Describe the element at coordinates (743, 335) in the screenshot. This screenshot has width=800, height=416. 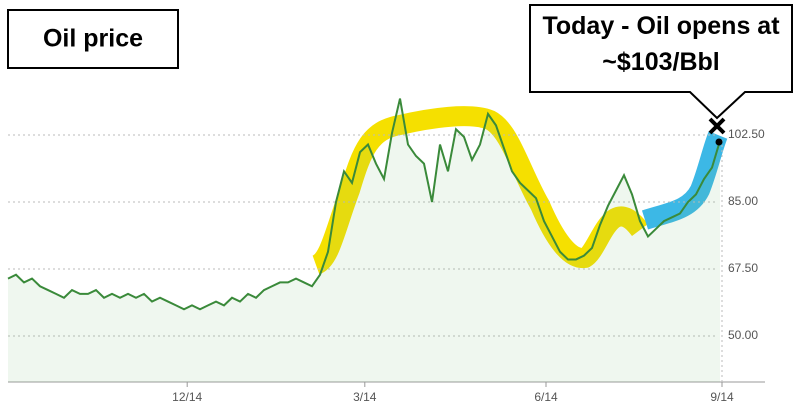
I see `y-tick-label: 50.00` at that location.